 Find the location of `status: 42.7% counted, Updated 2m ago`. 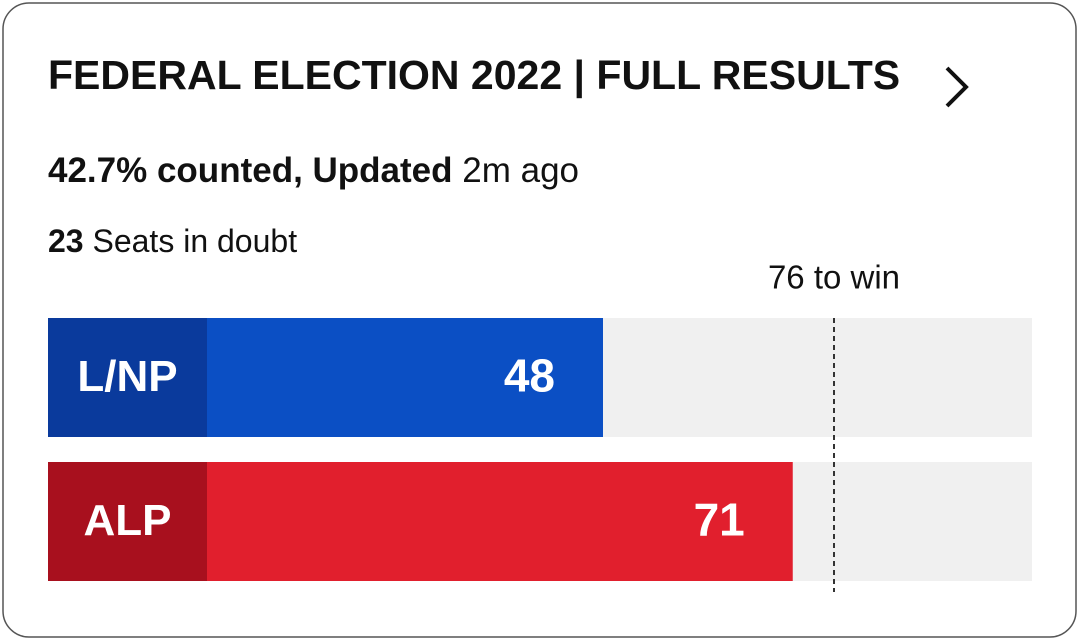

status: 42.7% counted, Updated 2m ago is located at coordinates (313, 170).